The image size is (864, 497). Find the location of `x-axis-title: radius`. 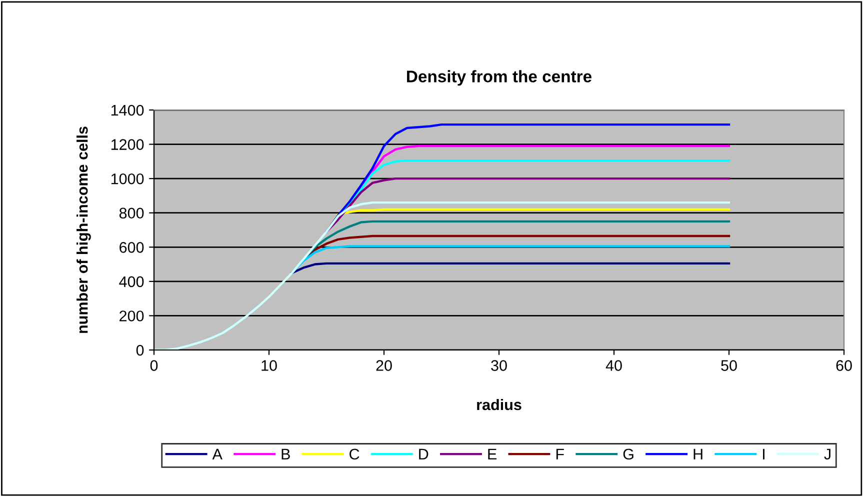

x-axis-title: radius is located at coordinates (499, 404).